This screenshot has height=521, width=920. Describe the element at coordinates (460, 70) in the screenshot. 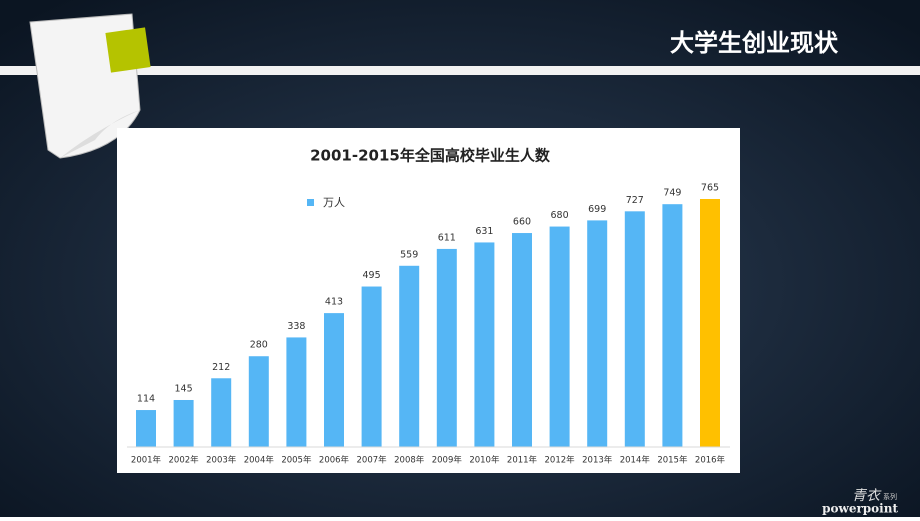

I see `header-band` at that location.